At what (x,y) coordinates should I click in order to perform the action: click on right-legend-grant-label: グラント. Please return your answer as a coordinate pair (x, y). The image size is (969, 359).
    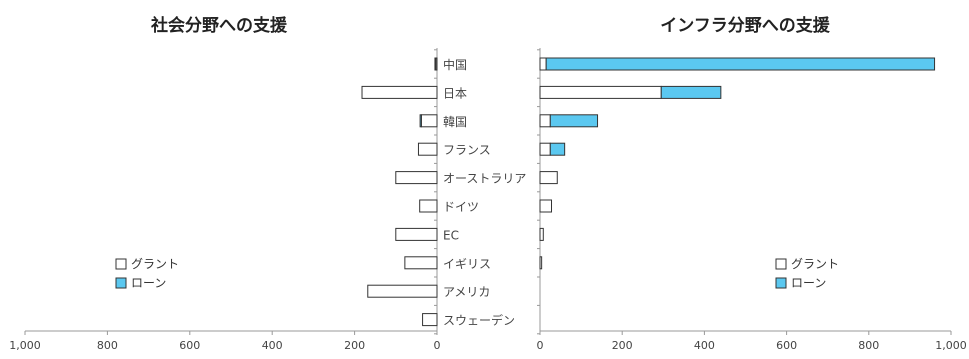
    Looking at the image, I should click on (815, 264).